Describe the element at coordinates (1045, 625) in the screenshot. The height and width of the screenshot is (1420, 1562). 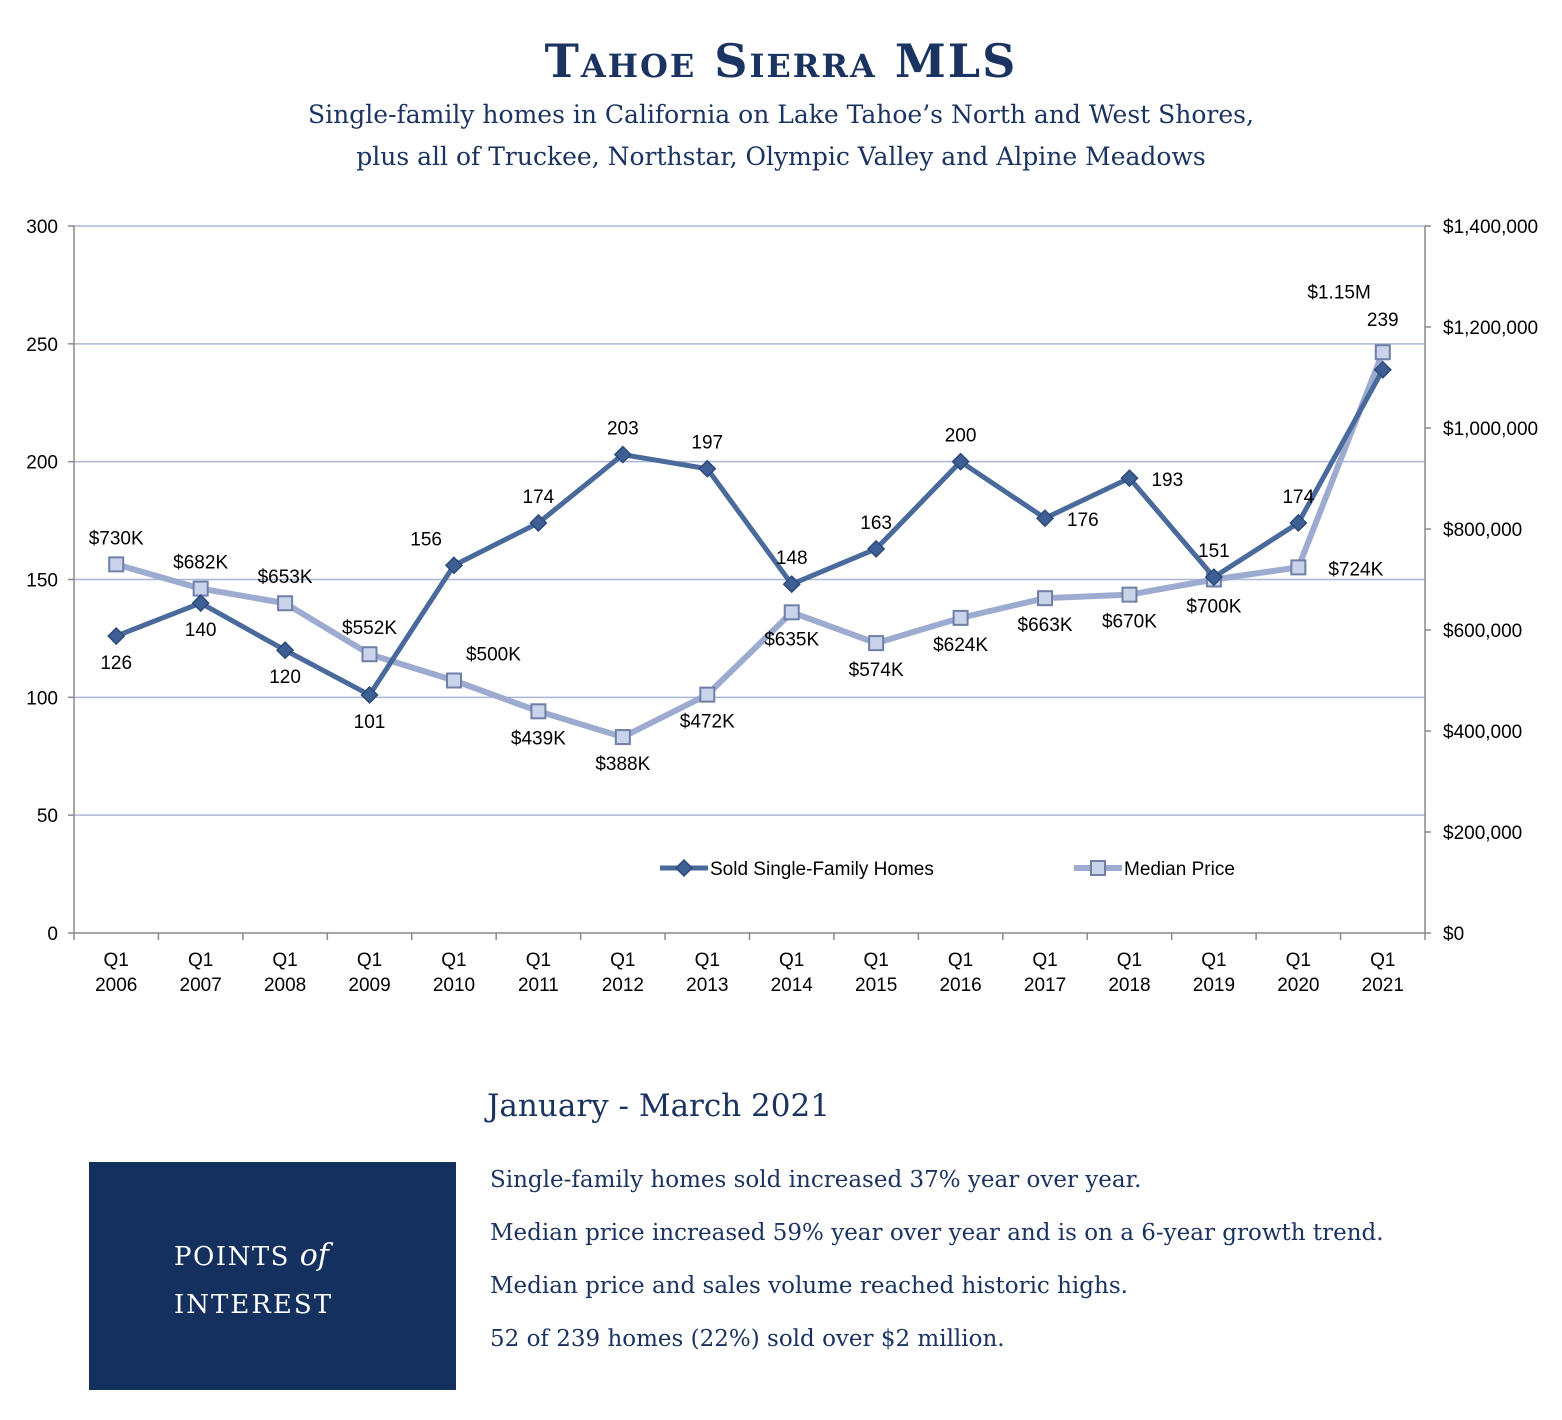
I see `median-price-data-label: $663K` at that location.